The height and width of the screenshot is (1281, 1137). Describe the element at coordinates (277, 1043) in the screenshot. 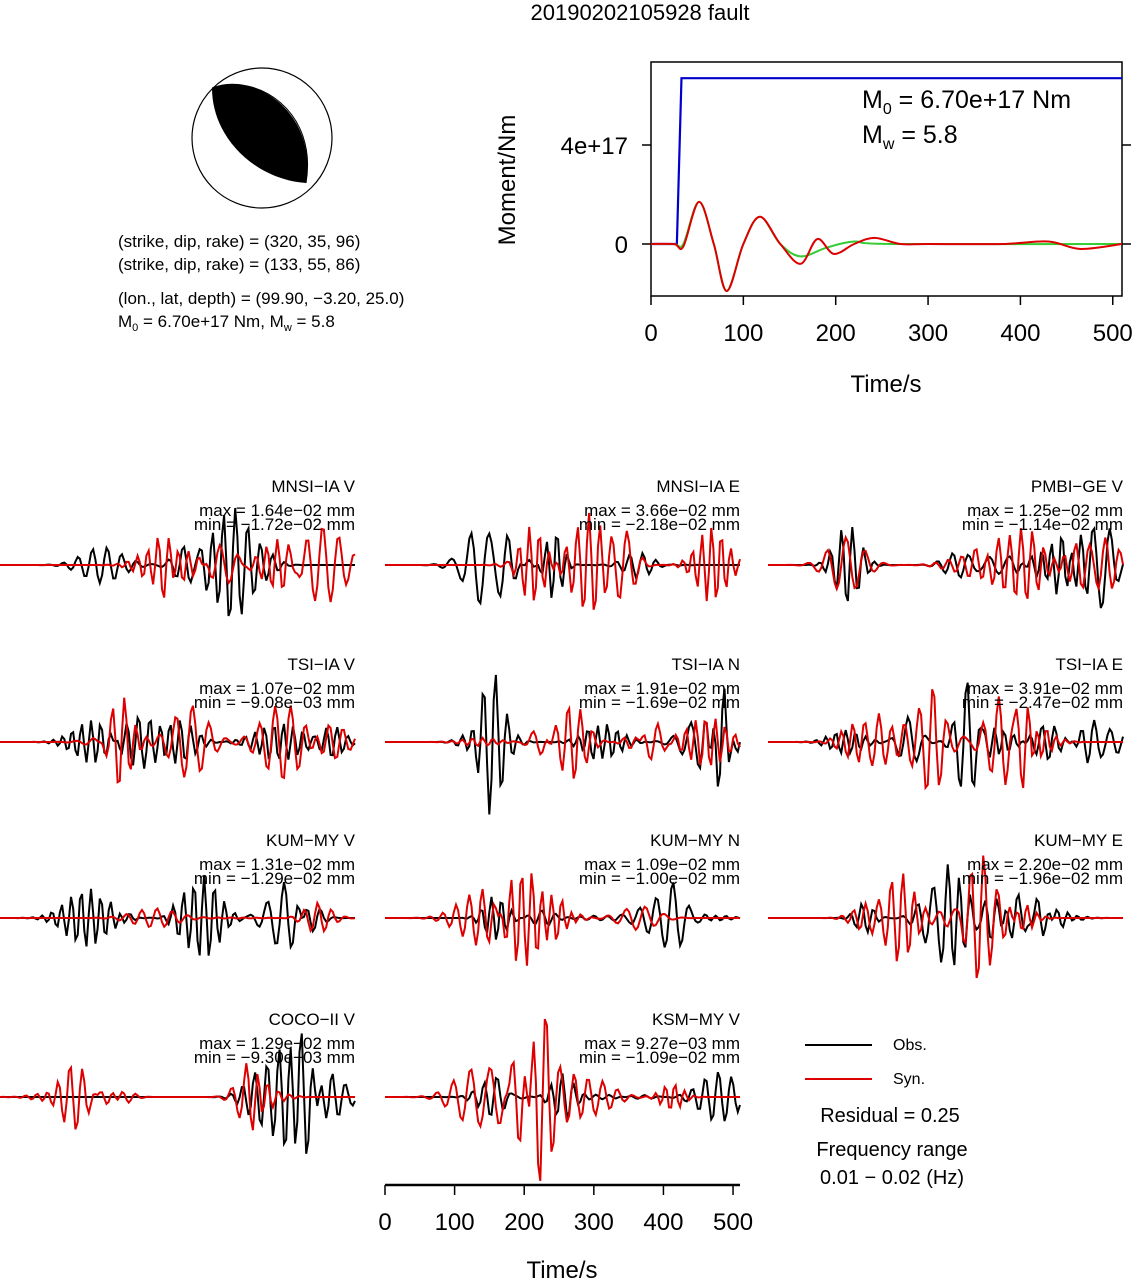

I see `station-max: max = 1.29e−02 mm` at that location.